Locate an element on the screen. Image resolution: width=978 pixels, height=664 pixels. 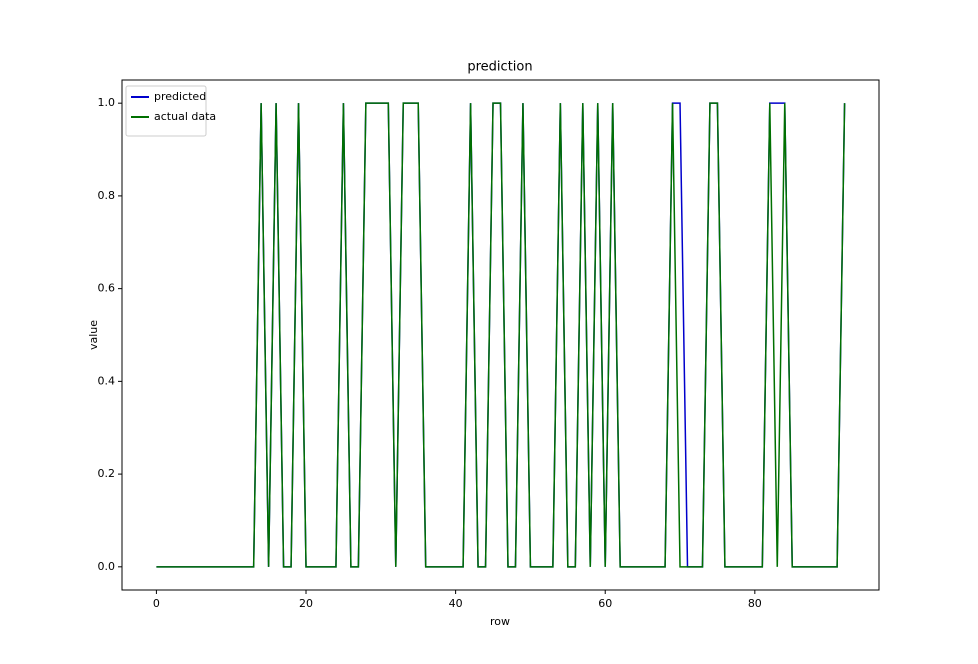
legend-label: actual data is located at coordinates (185, 116).